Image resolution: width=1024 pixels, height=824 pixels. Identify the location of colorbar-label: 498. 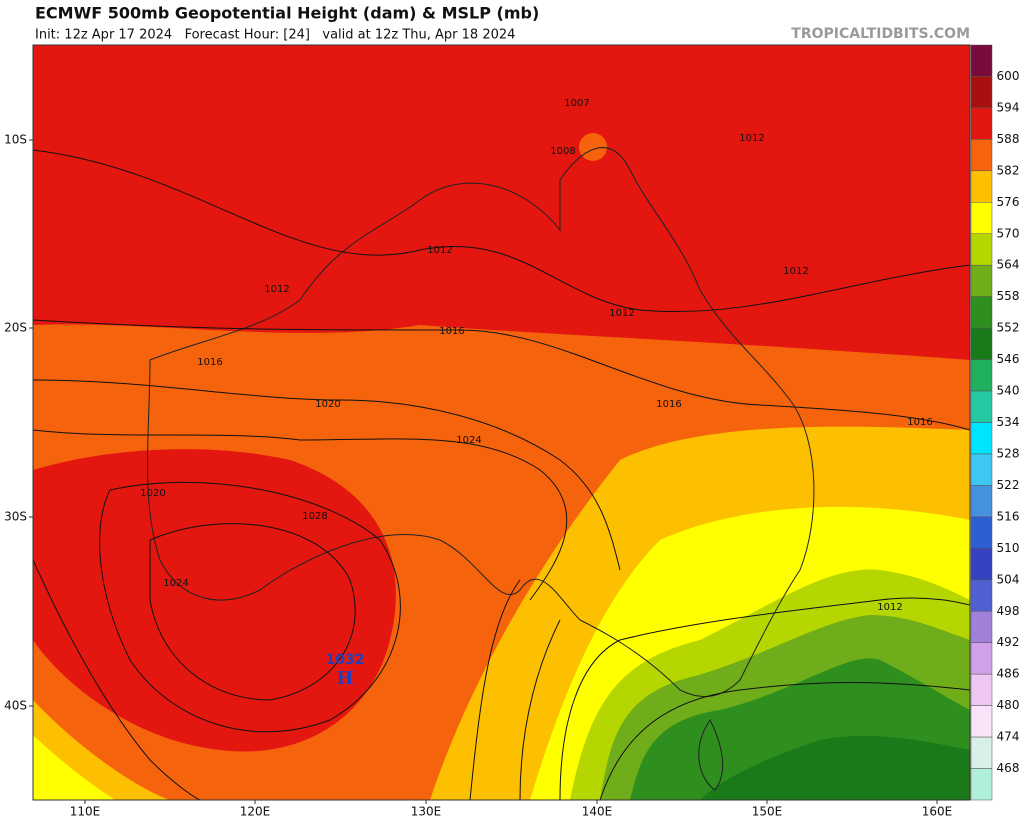
(1008, 611).